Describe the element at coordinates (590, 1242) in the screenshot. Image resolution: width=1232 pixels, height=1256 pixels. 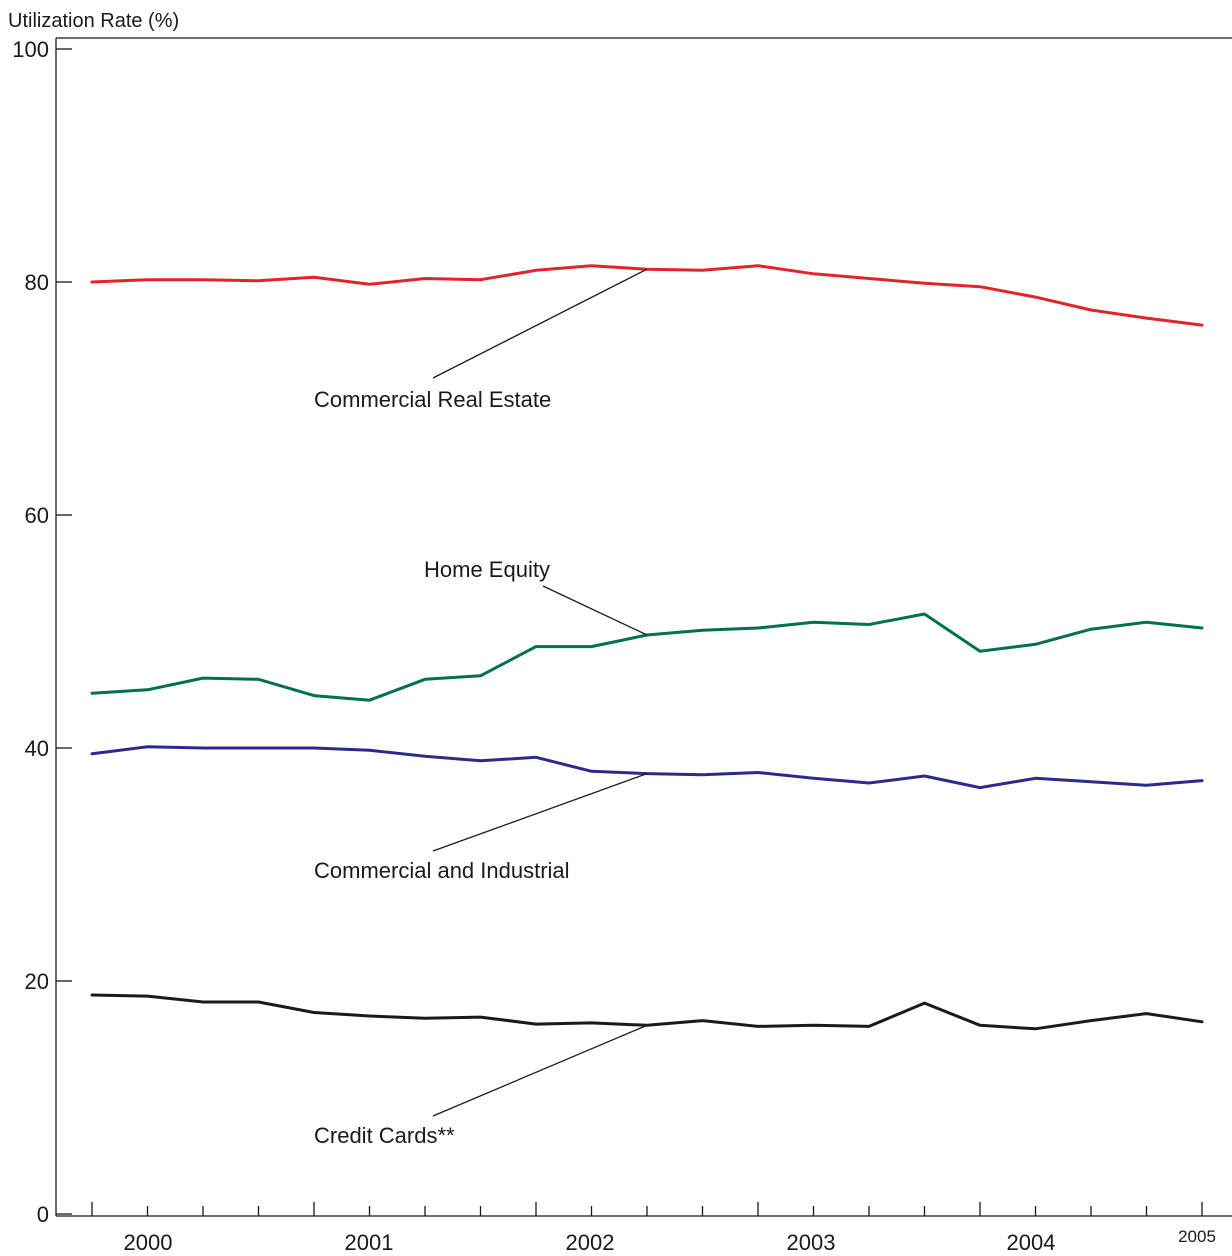
I see `x-tick-label: 2002` at that location.